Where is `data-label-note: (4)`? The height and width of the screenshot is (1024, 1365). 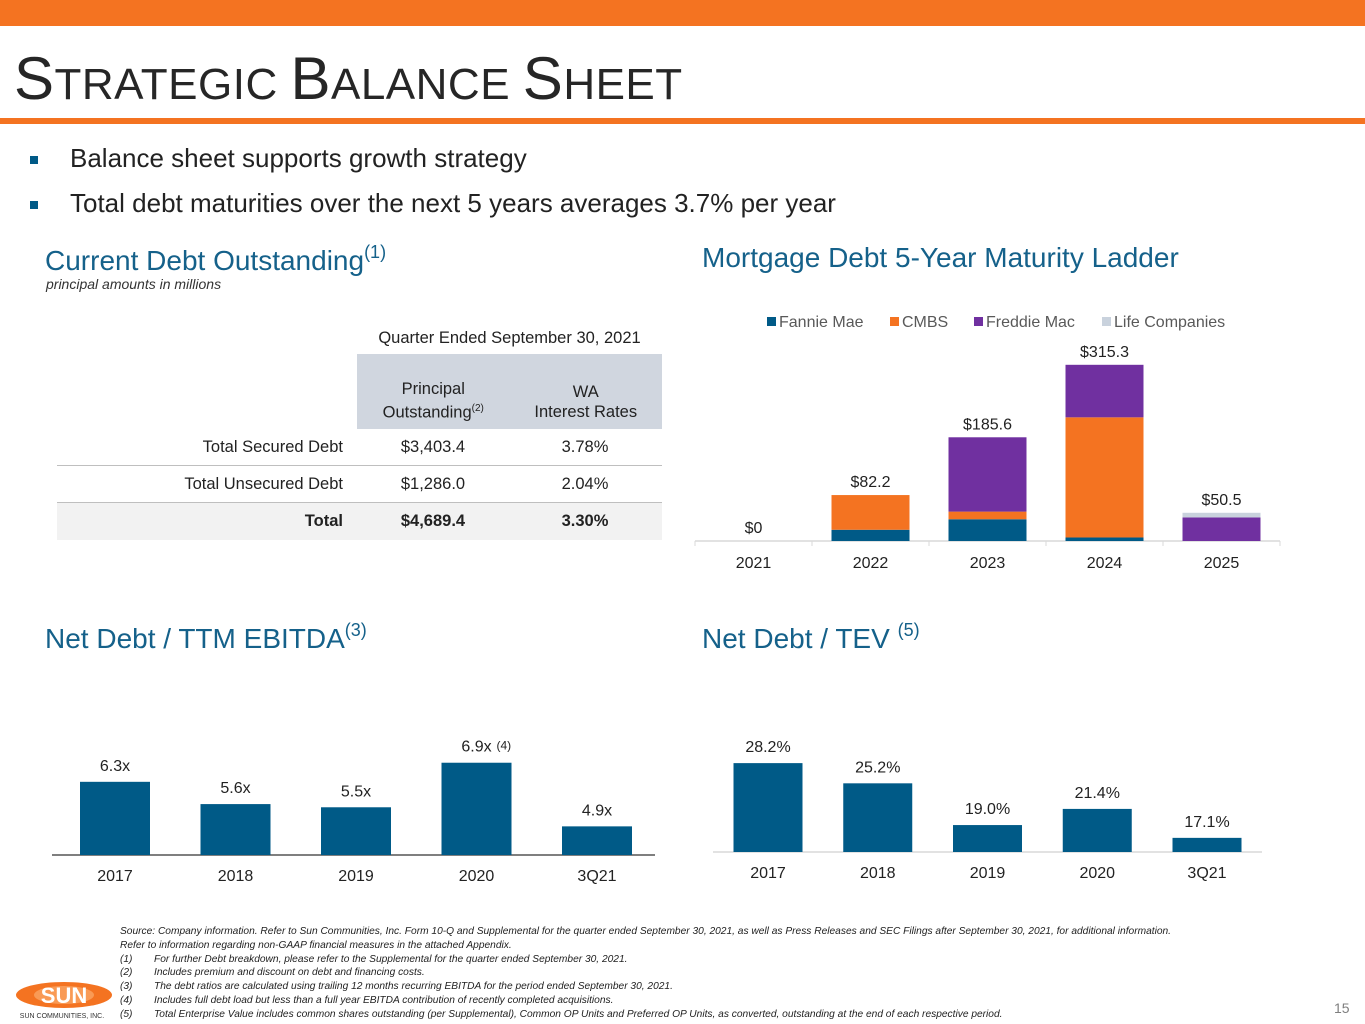 data-label-note: (4) is located at coordinates (504, 746).